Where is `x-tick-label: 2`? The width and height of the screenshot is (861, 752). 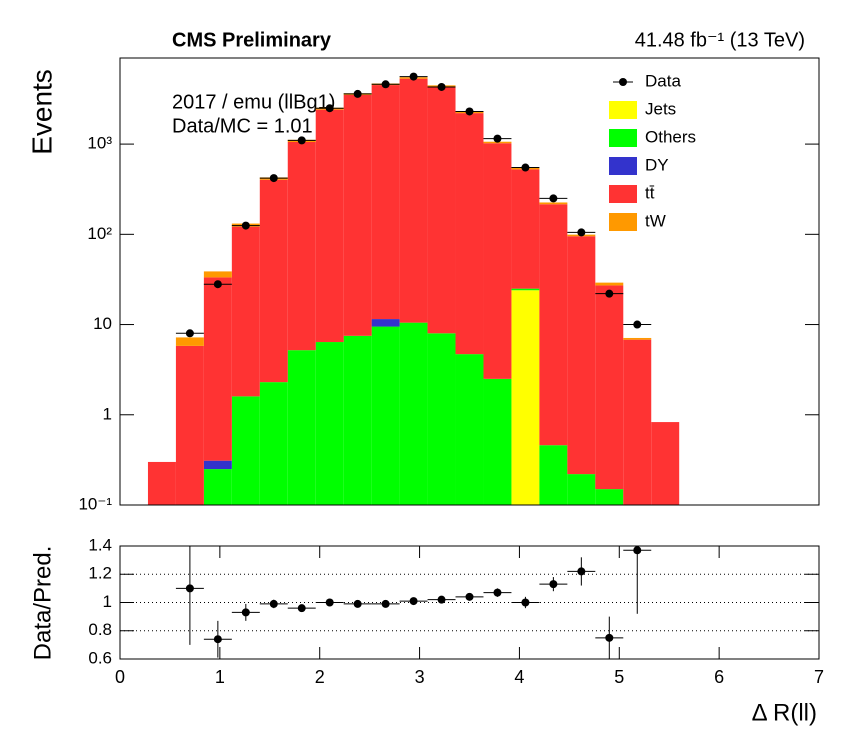 x-tick-label: 2 is located at coordinates (320, 677).